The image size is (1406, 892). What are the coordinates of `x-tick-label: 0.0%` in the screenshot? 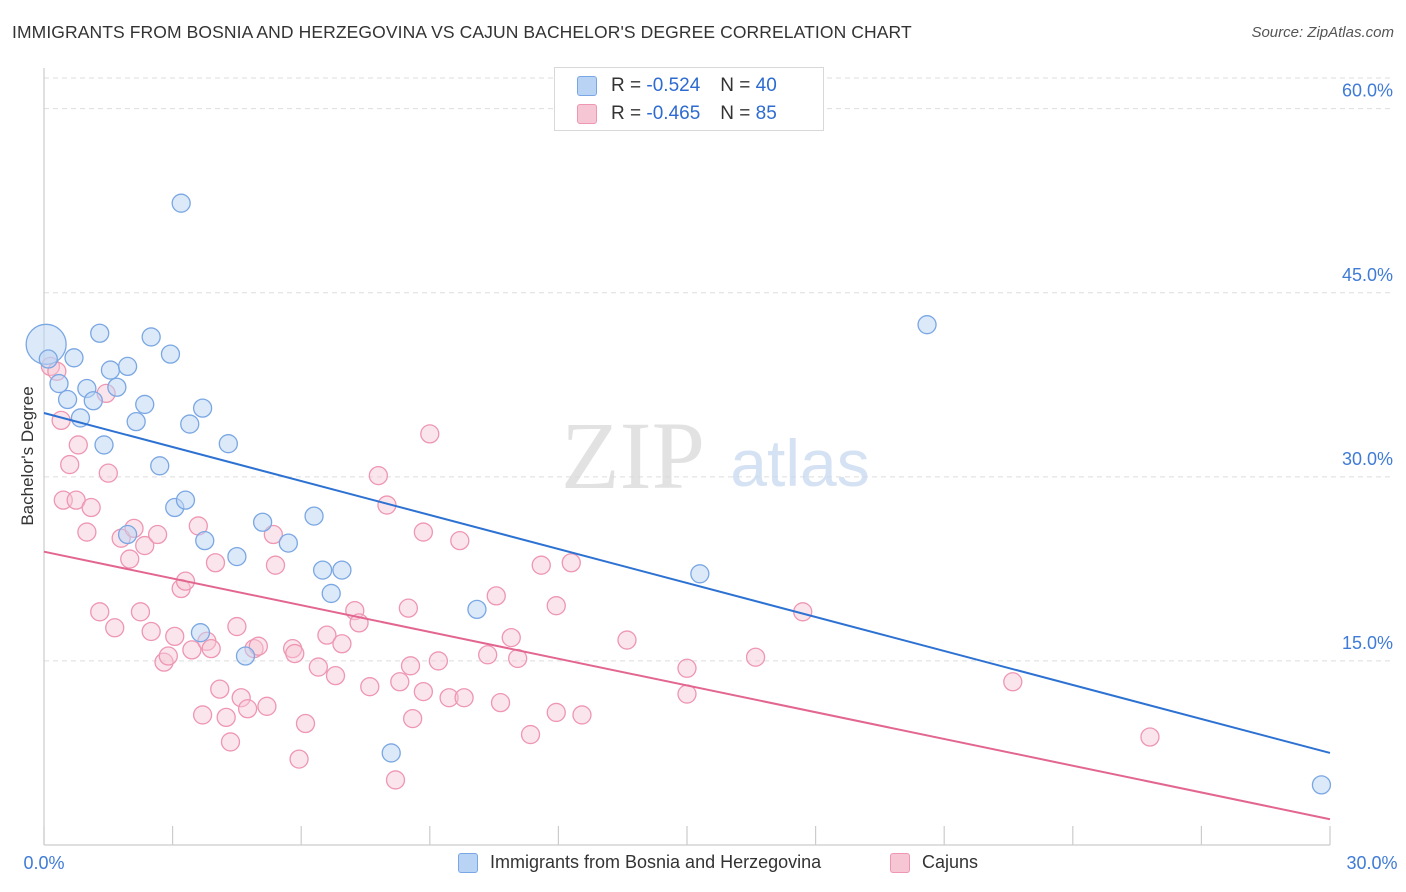 It's located at (43, 863).